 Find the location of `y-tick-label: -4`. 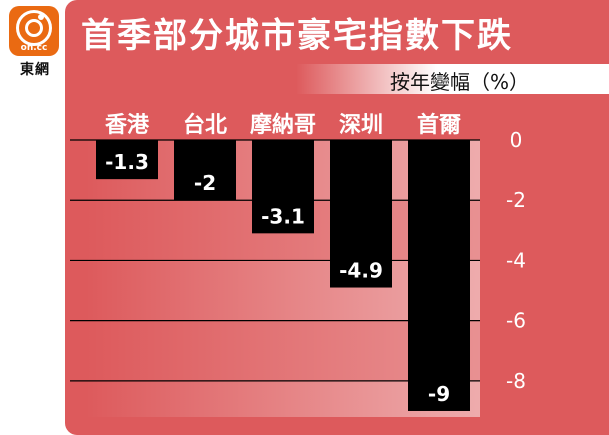

y-tick-label: -4 is located at coordinates (516, 260).